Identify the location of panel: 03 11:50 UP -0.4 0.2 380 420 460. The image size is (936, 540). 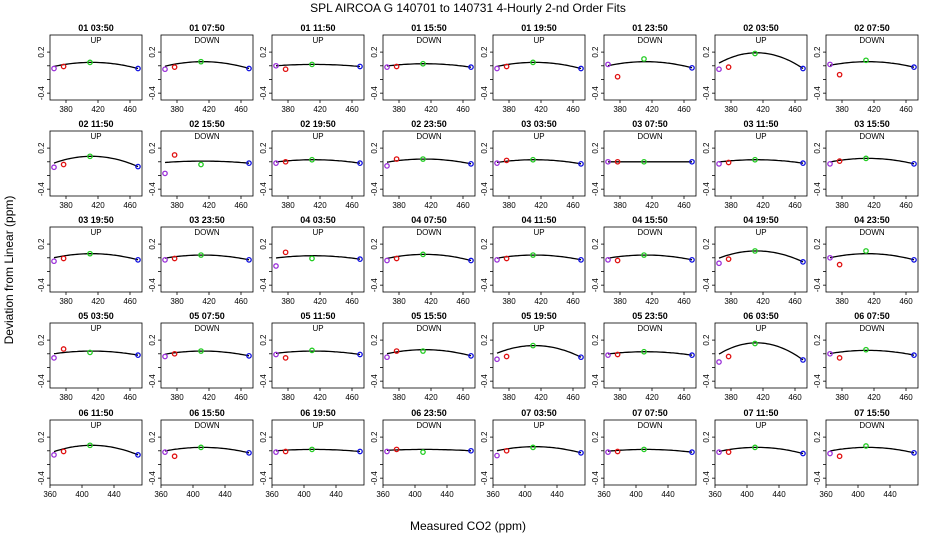
(755, 164).